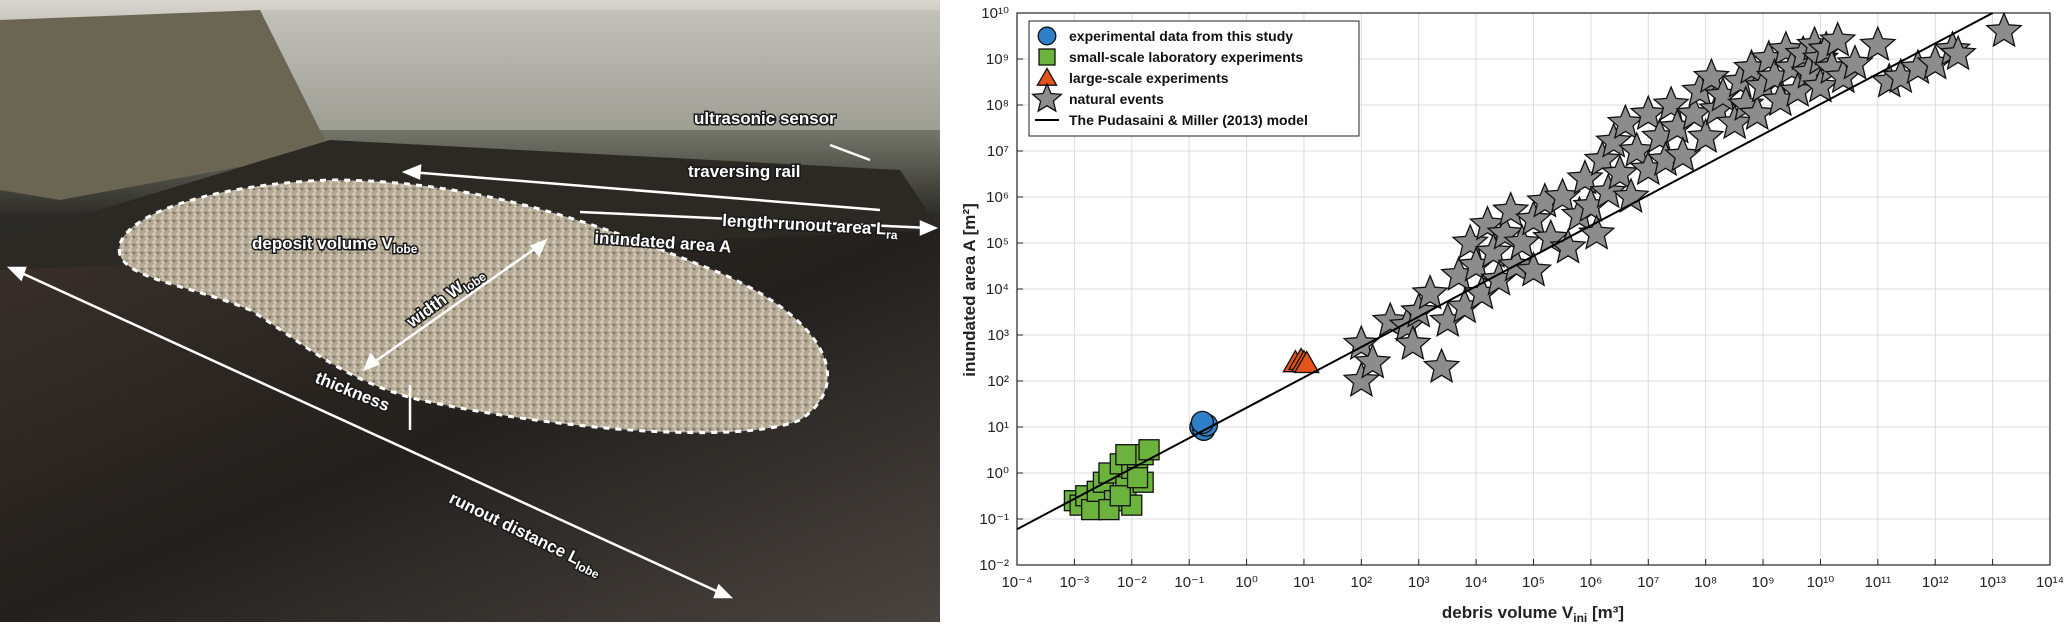 The width and height of the screenshot is (2072, 630). What do you see at coordinates (1047, 36) in the screenshot?
I see `circle-marker` at bounding box center [1047, 36].